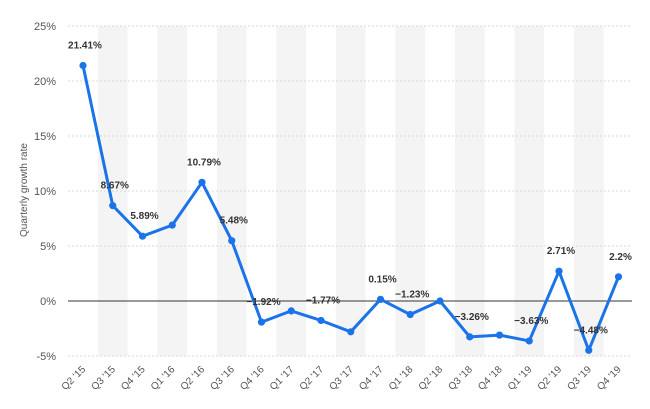 This screenshot has height=409, width=650. What do you see at coordinates (45, 82) in the screenshot?
I see `y-tick-label: 20%` at bounding box center [45, 82].